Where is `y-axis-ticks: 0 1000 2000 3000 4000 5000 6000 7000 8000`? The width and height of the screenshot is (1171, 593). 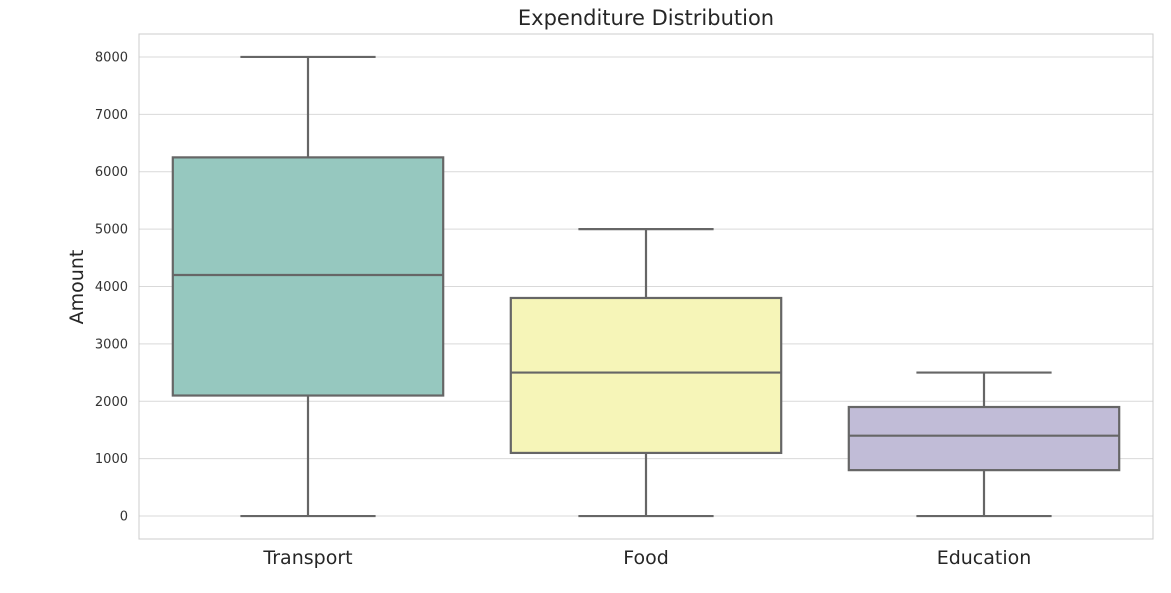
y-axis-ticks: 0 1000 2000 3000 4000 5000 6000 7000 8000 is located at coordinates (111, 287).